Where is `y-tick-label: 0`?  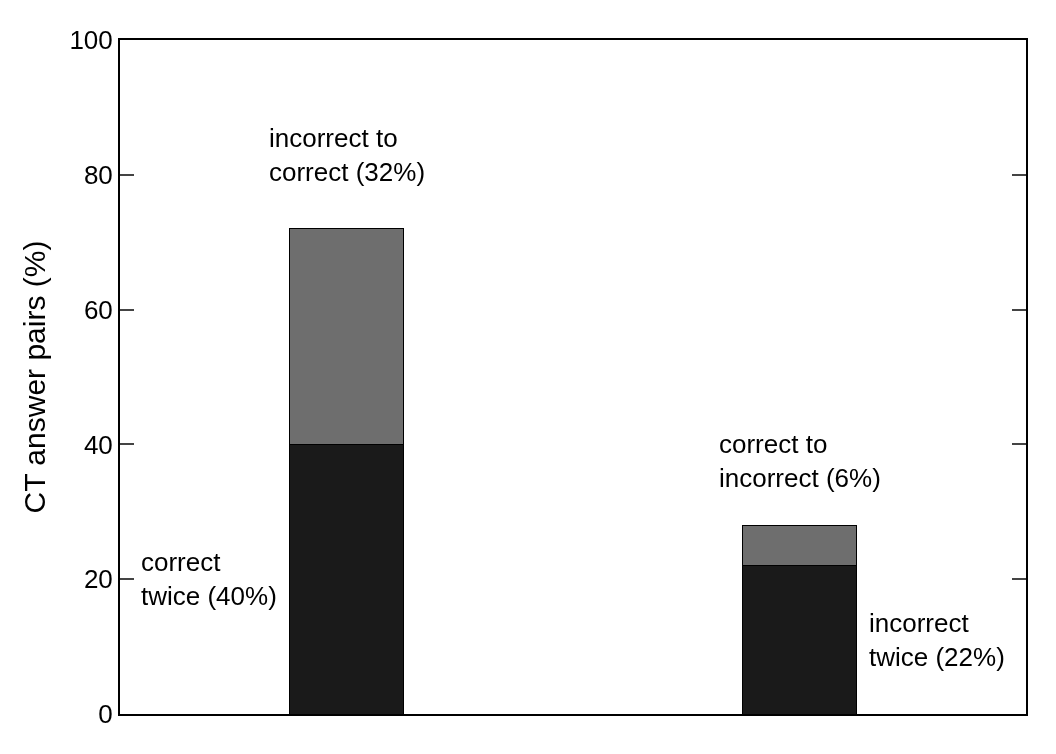 y-tick-label: 0 is located at coordinates (105, 714).